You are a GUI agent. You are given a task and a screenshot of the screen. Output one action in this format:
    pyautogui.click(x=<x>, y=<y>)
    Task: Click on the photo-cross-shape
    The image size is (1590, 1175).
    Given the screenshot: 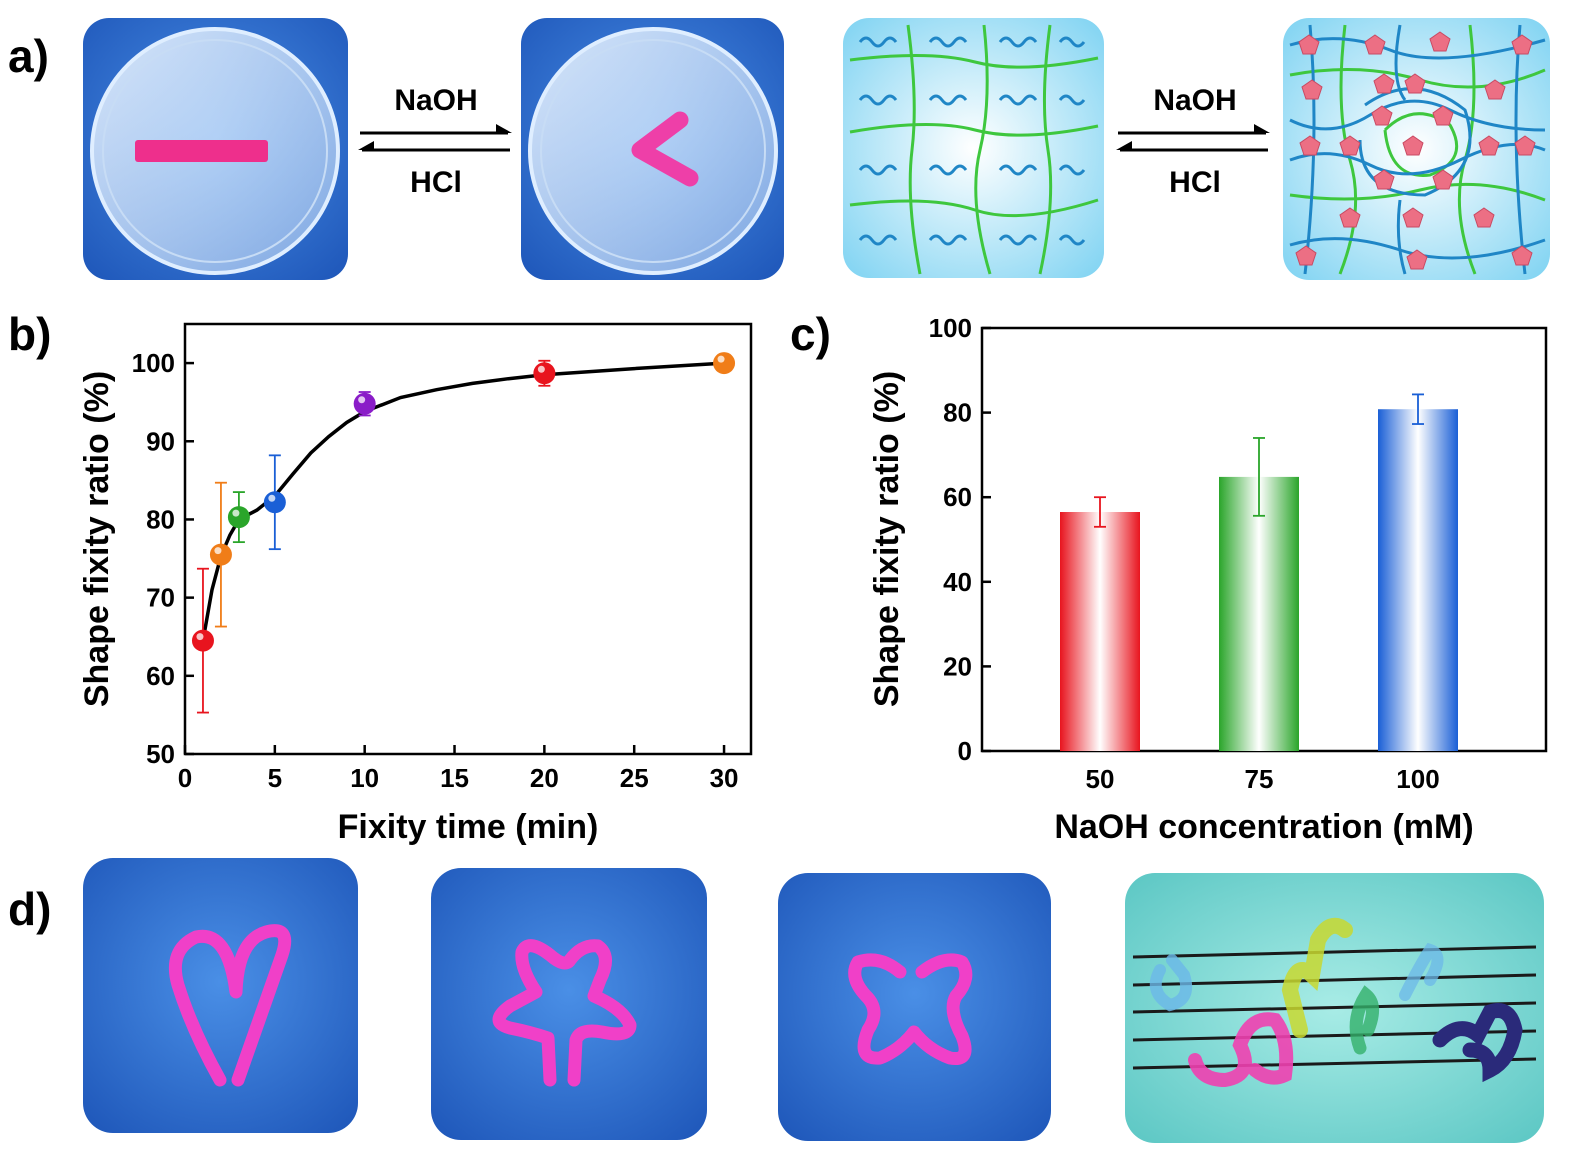 What is the action you would take?
    pyautogui.click(x=914, y=1007)
    